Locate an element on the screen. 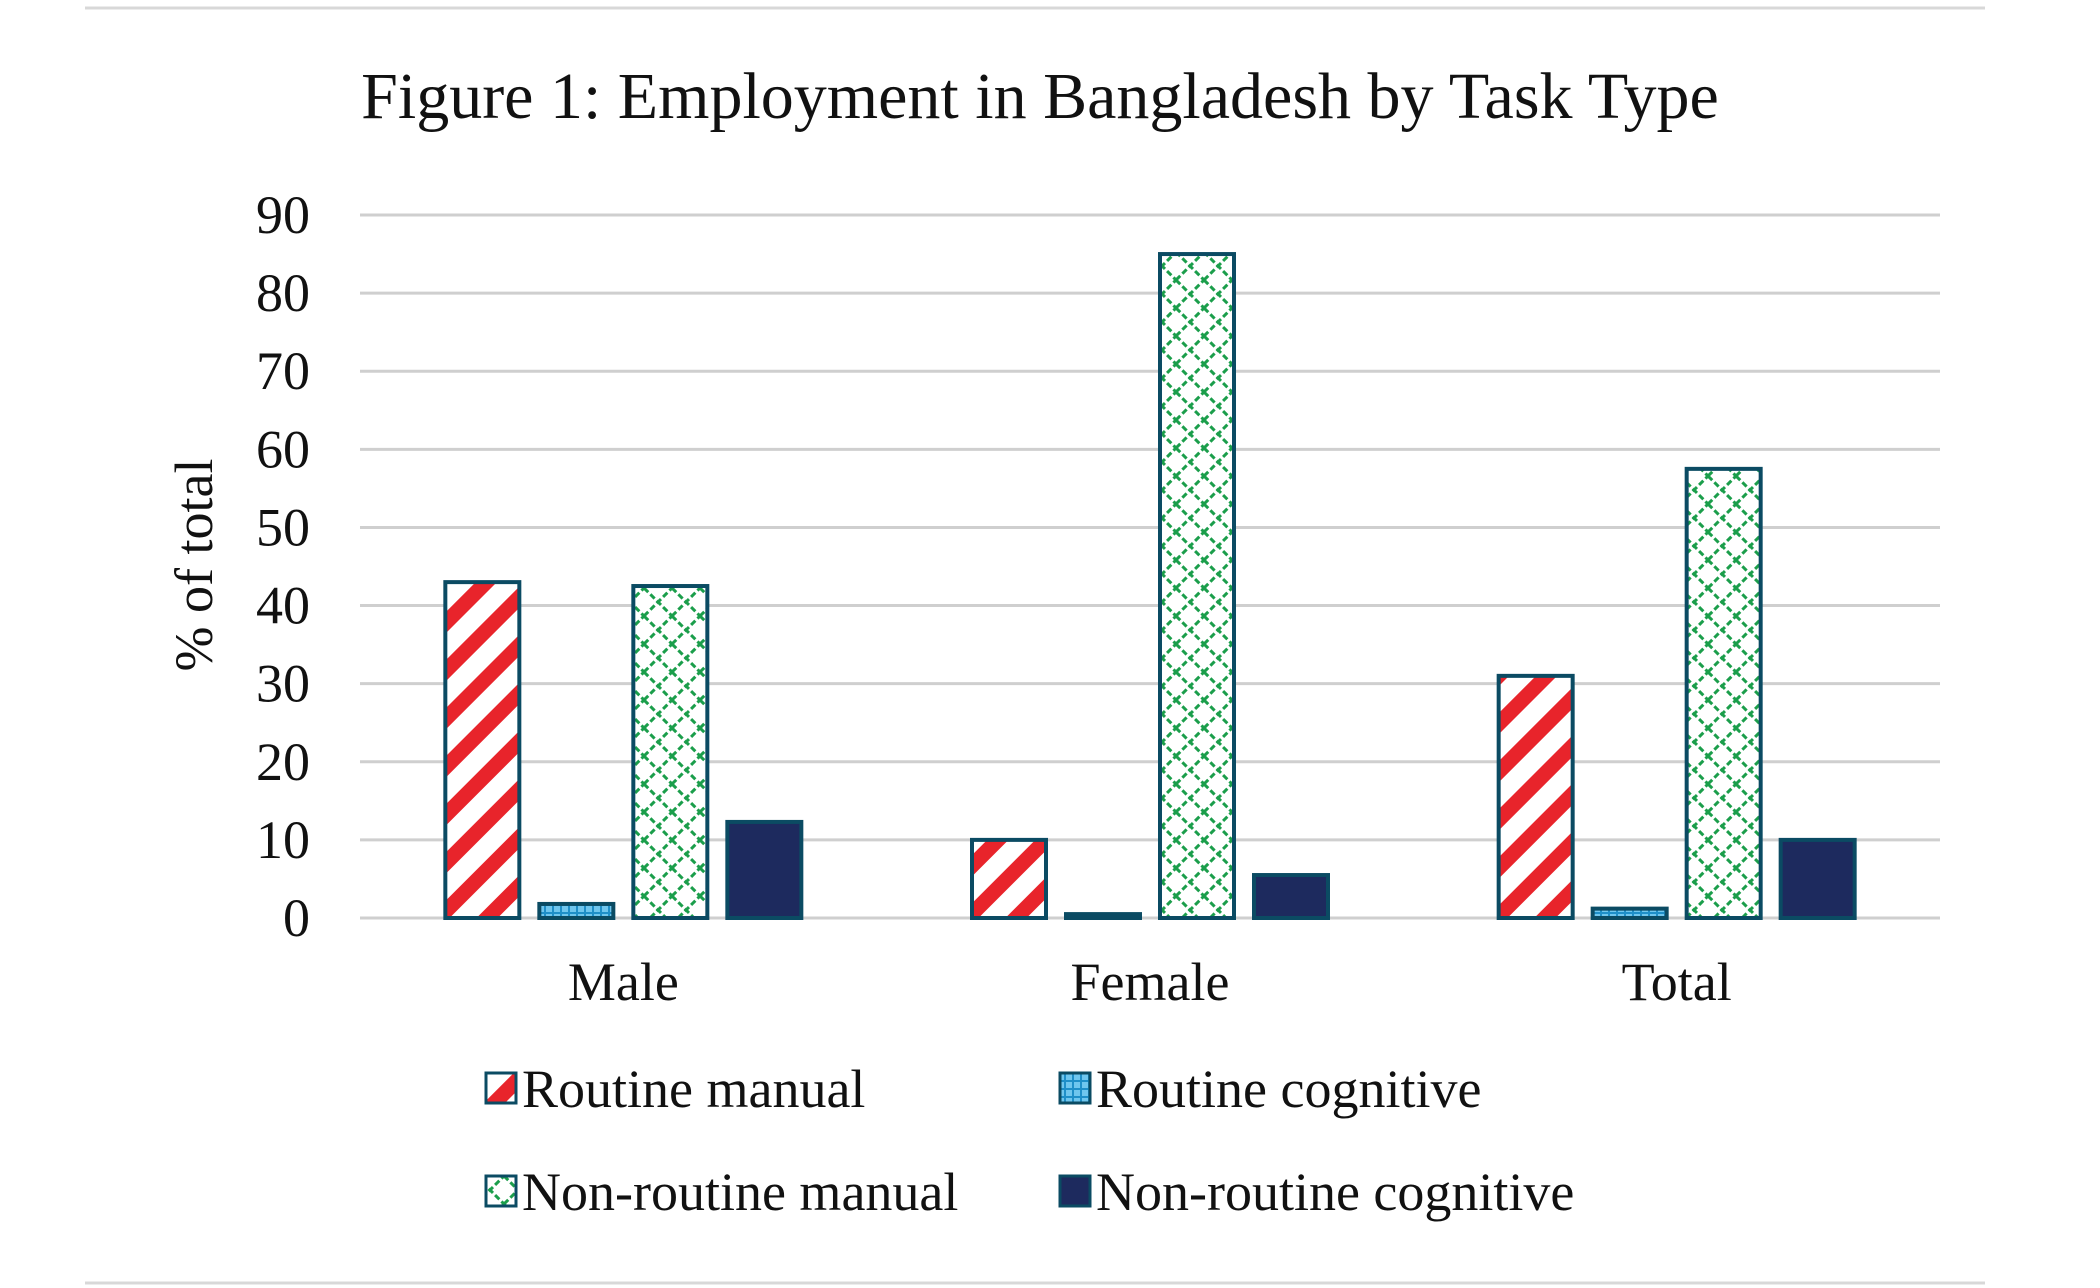 Image resolution: width=2100 pixels, height=1288 pixels. category-label: Total is located at coordinates (1677, 982).